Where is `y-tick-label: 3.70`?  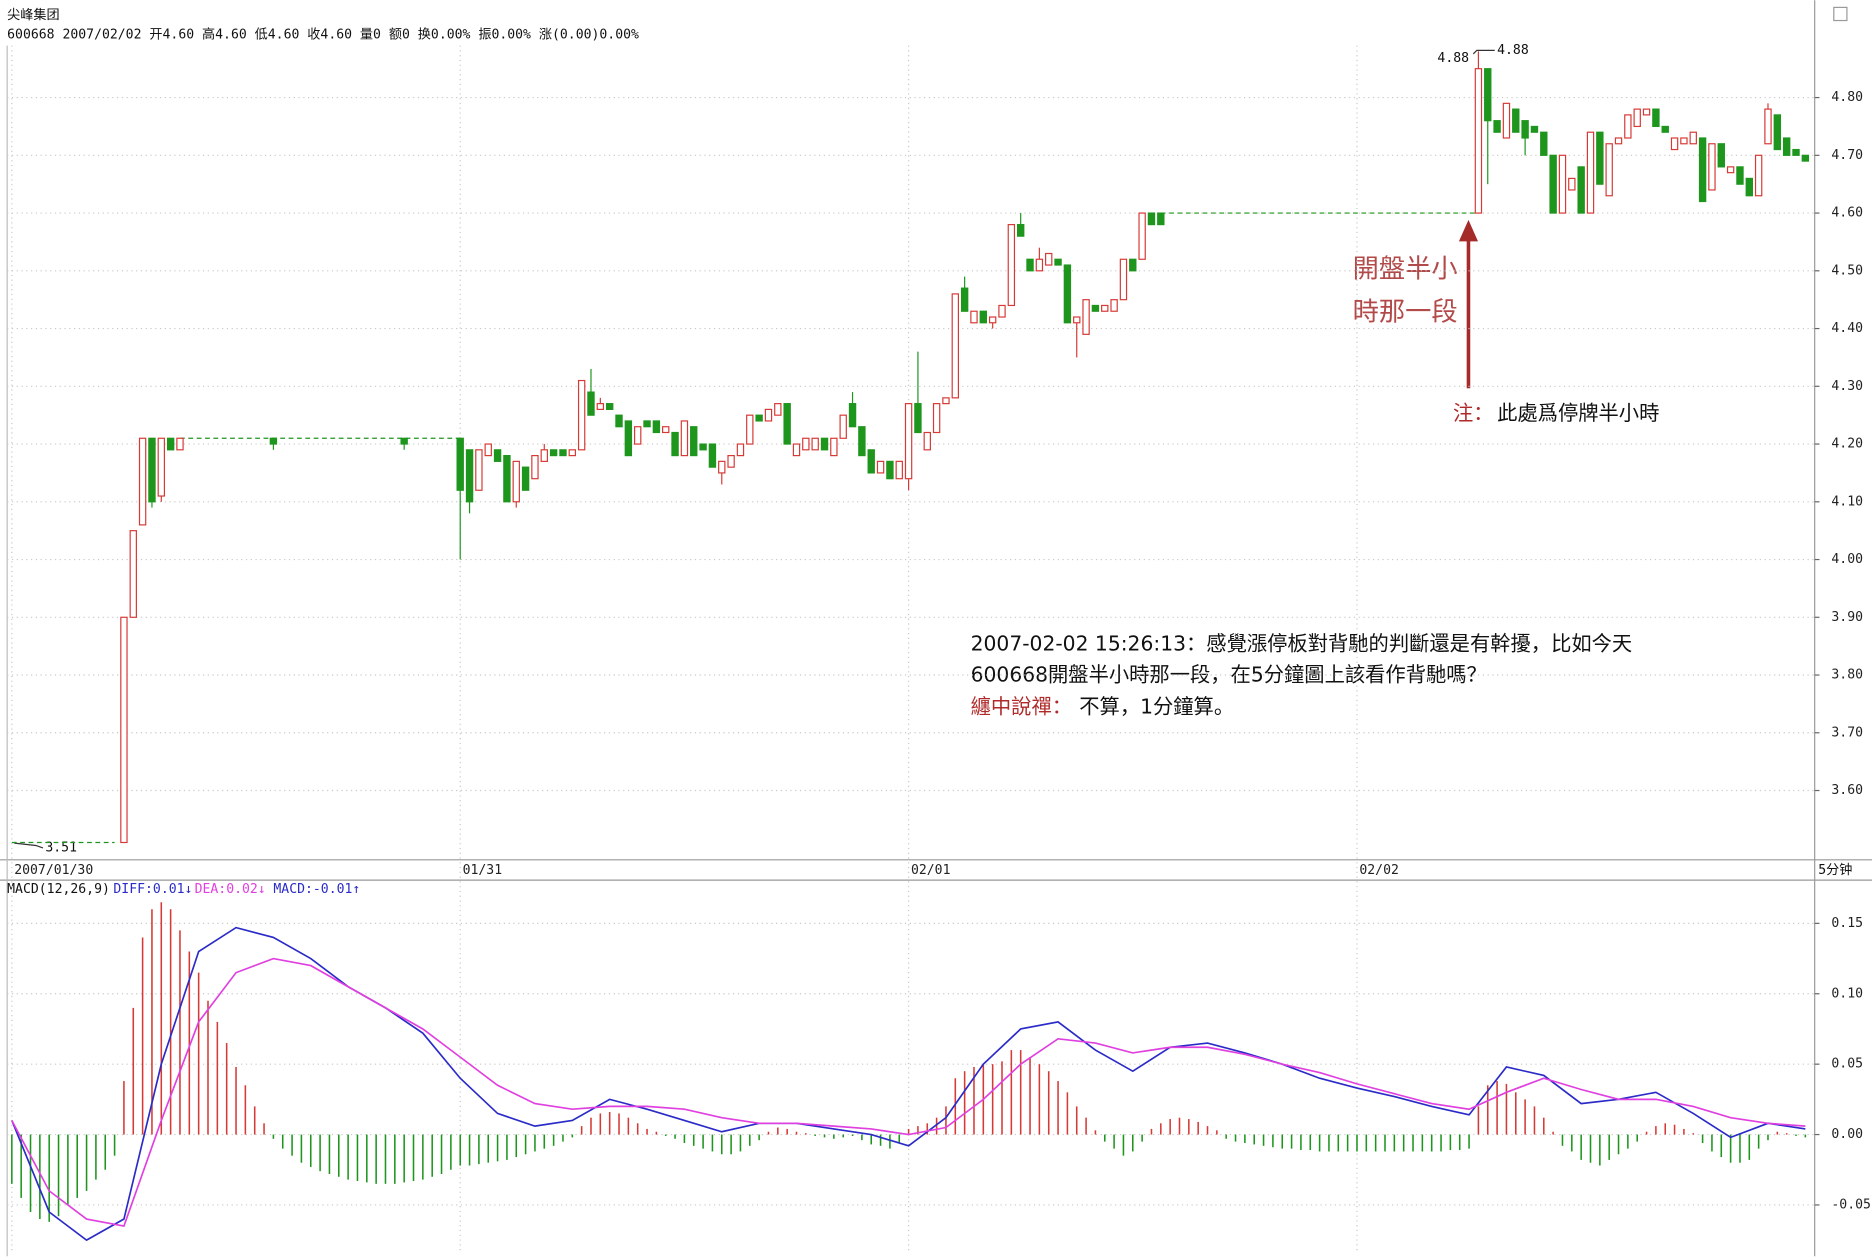
y-tick-label: 3.70 is located at coordinates (1847, 732).